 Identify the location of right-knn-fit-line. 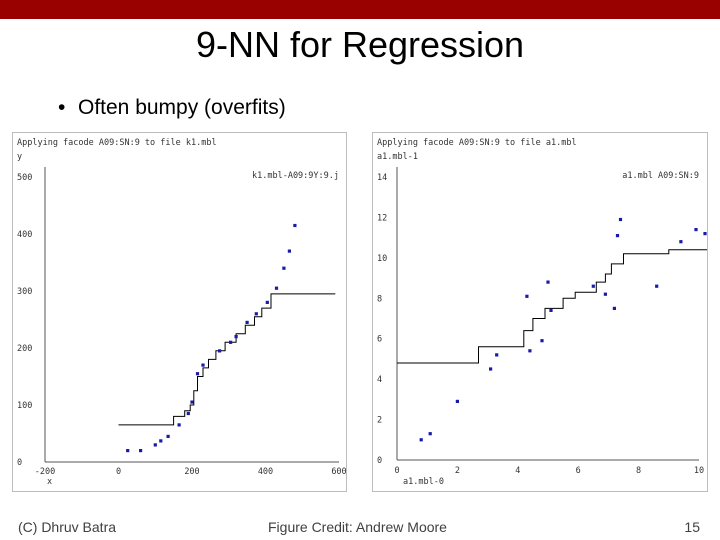
(552, 306).